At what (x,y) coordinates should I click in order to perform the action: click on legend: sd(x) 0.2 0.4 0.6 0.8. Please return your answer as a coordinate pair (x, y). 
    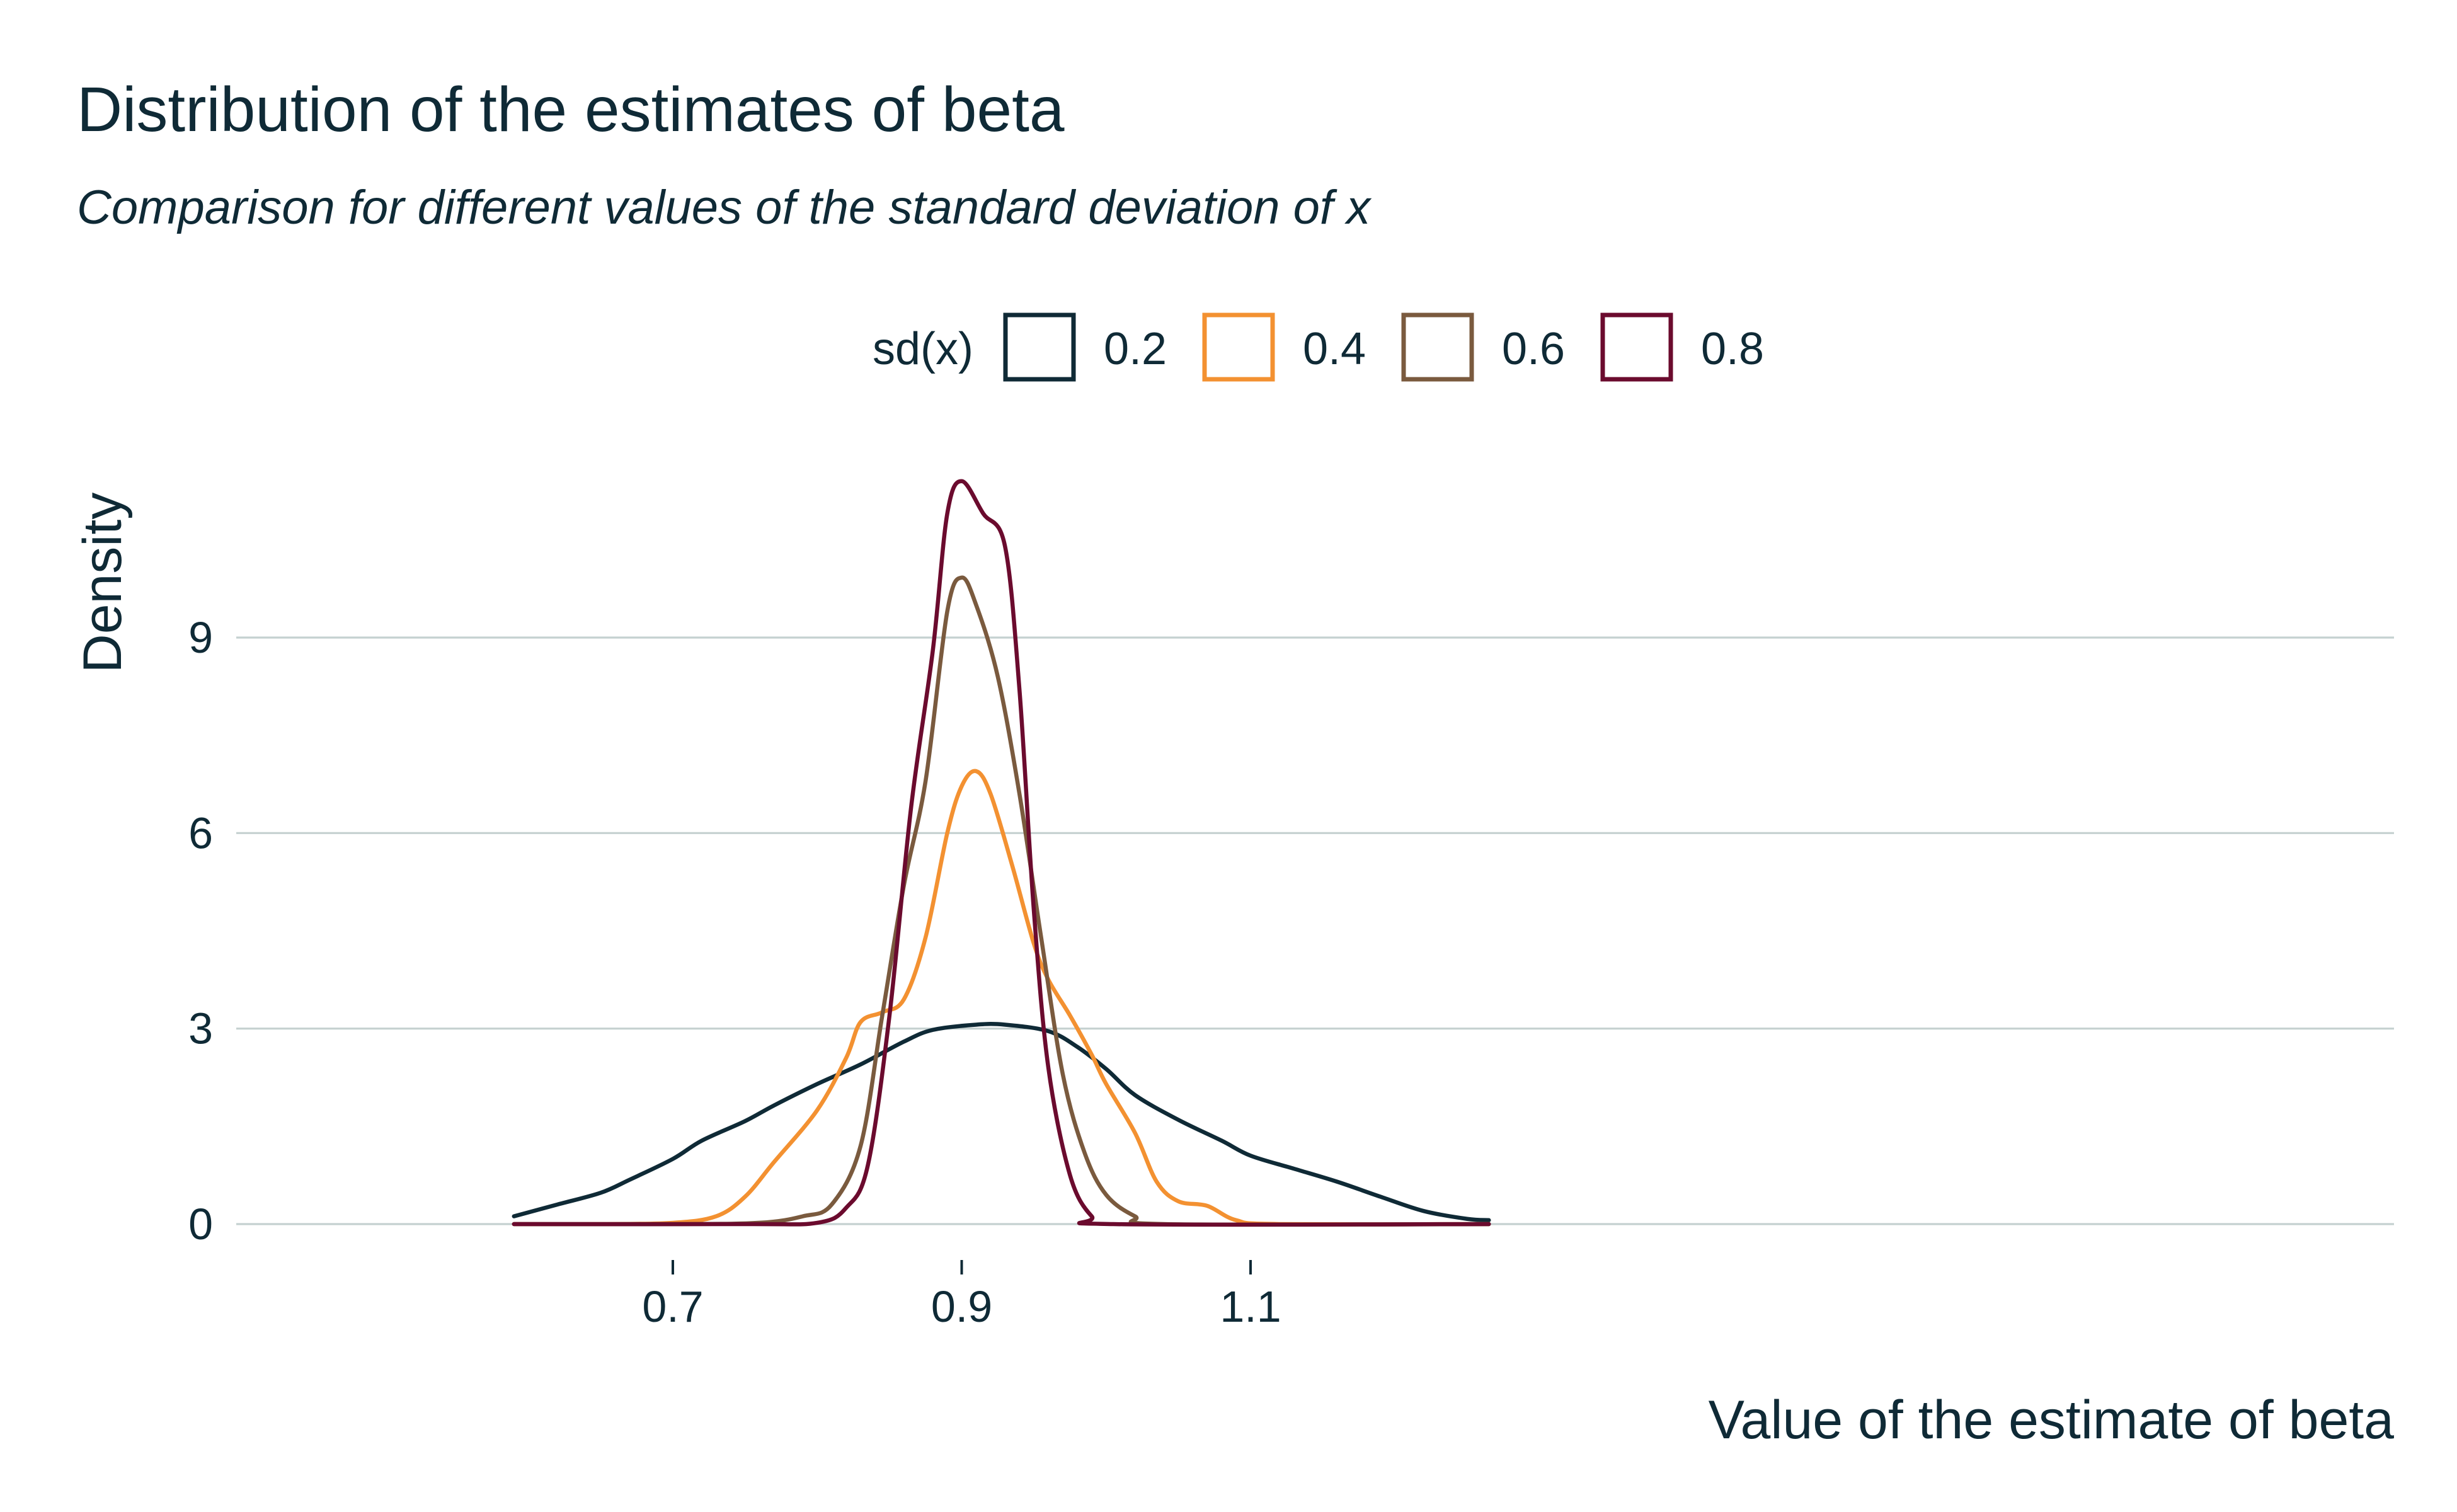
    Looking at the image, I should click on (1318, 347).